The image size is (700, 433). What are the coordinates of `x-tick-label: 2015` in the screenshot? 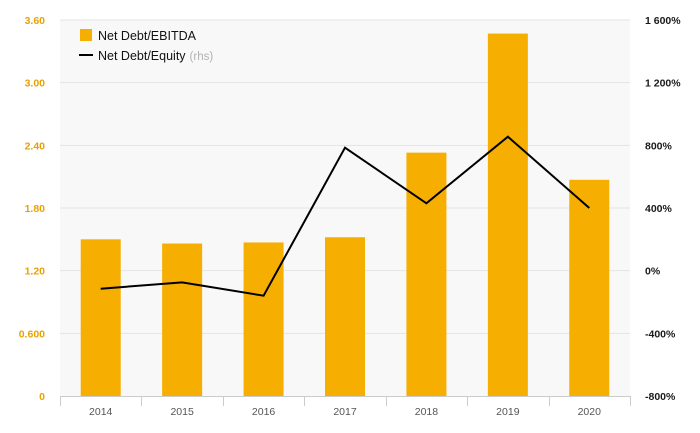 It's located at (182, 412).